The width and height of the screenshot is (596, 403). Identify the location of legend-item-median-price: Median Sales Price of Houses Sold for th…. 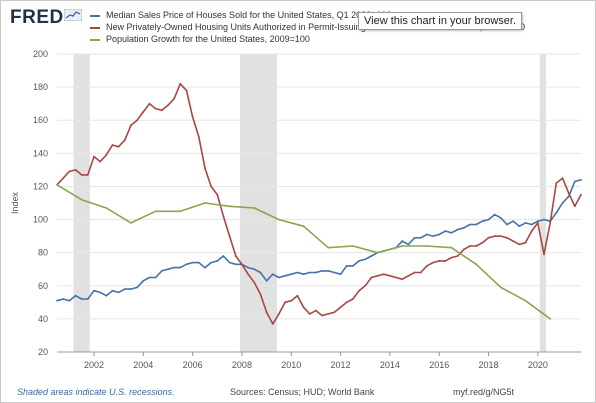
(307, 15).